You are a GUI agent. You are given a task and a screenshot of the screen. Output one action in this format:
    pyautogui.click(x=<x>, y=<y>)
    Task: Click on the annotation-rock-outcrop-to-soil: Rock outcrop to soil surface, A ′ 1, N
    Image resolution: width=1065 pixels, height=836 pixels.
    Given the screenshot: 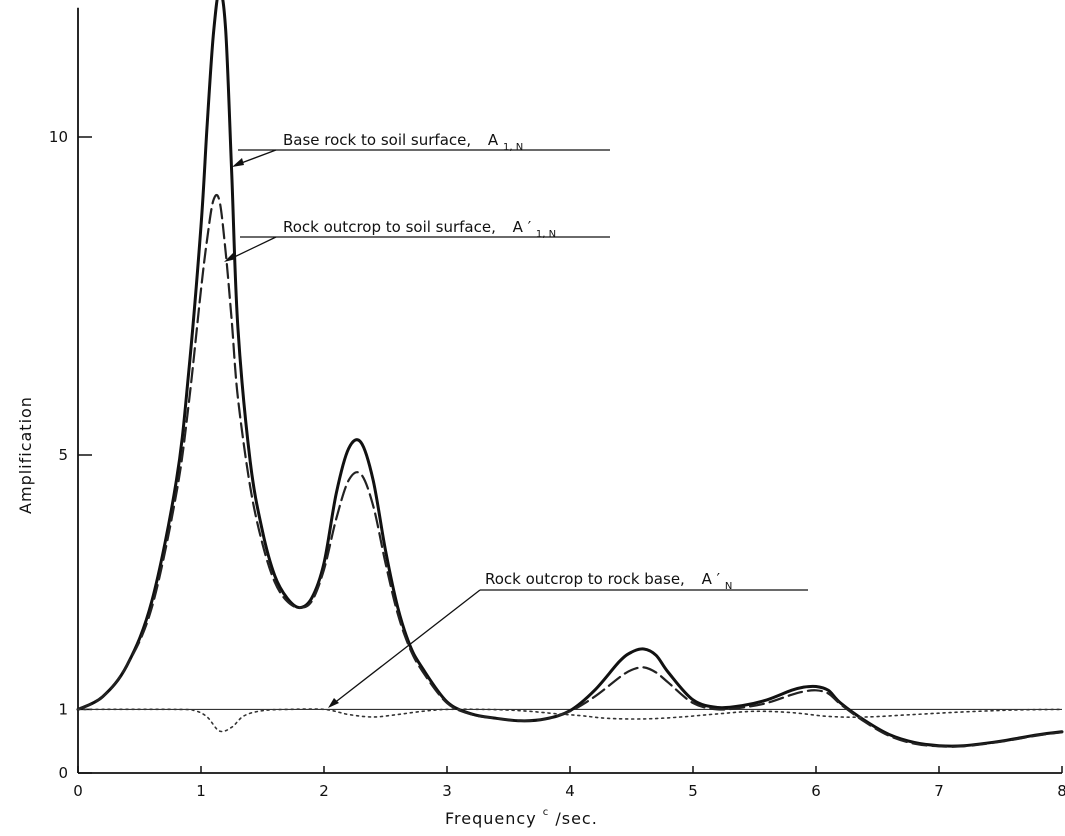 What is the action you would take?
    pyautogui.click(x=419, y=229)
    